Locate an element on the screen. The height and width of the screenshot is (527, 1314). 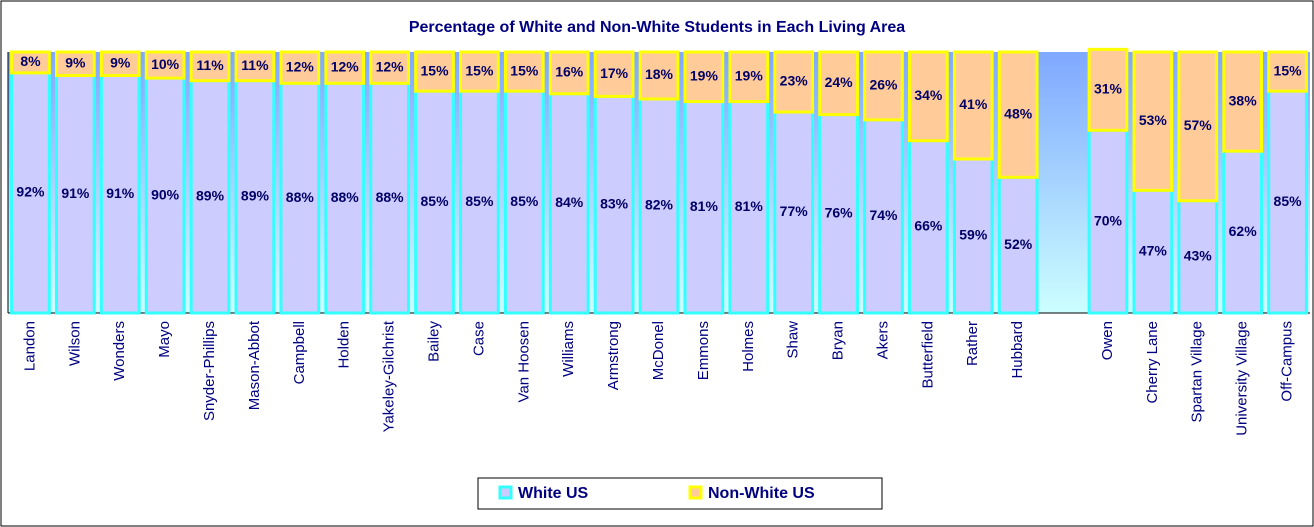
x-tick-label: Emmons is located at coordinates (703, 350).